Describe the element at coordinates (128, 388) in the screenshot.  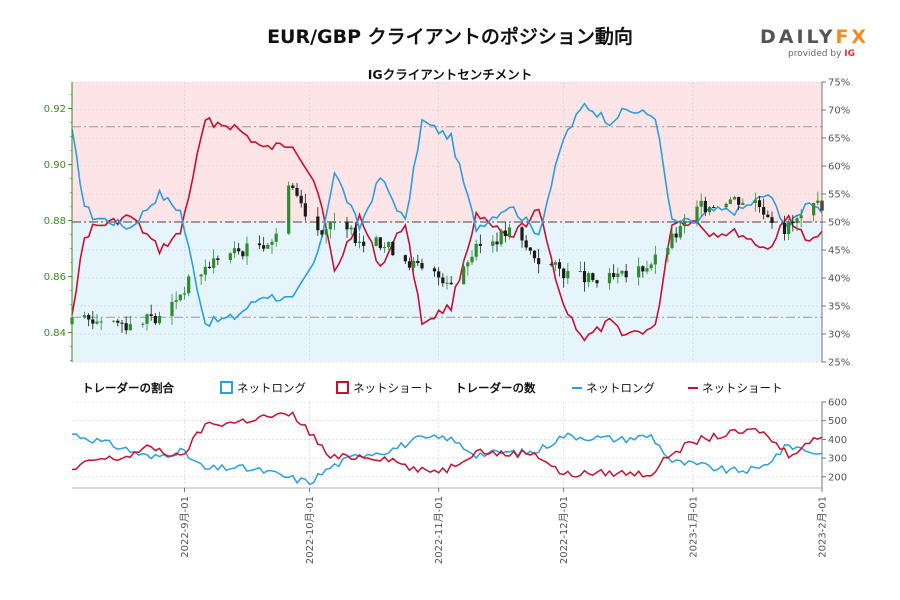
I see `legend-ratio-header: トレーダーの割合` at that location.